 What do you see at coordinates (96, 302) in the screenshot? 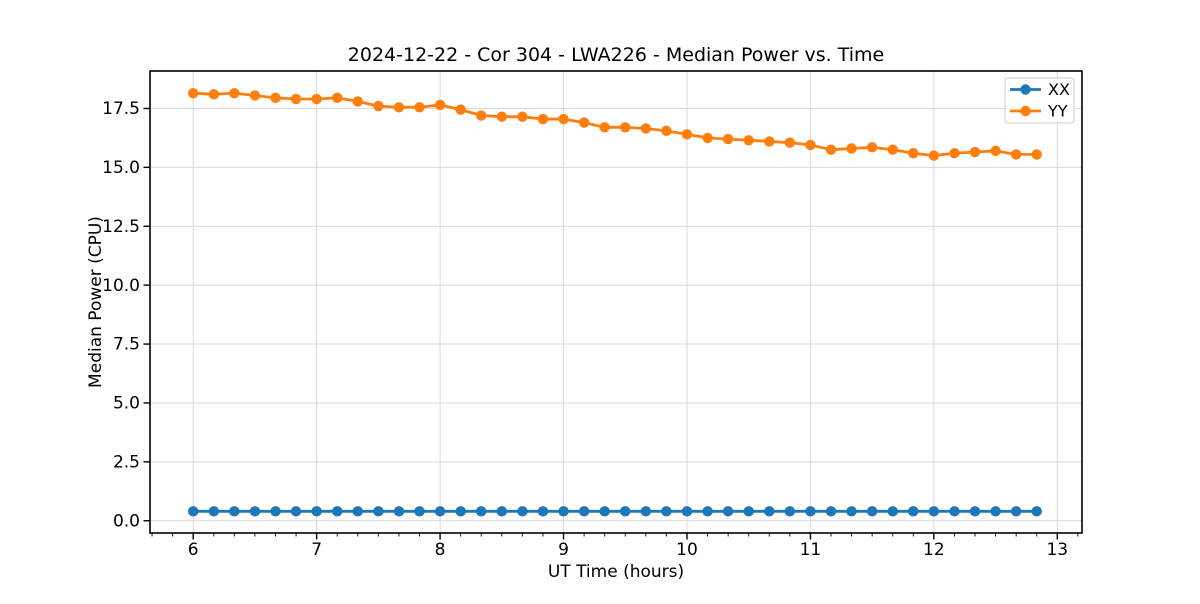
I see `y-axis-label: Median Power (CPU)` at bounding box center [96, 302].